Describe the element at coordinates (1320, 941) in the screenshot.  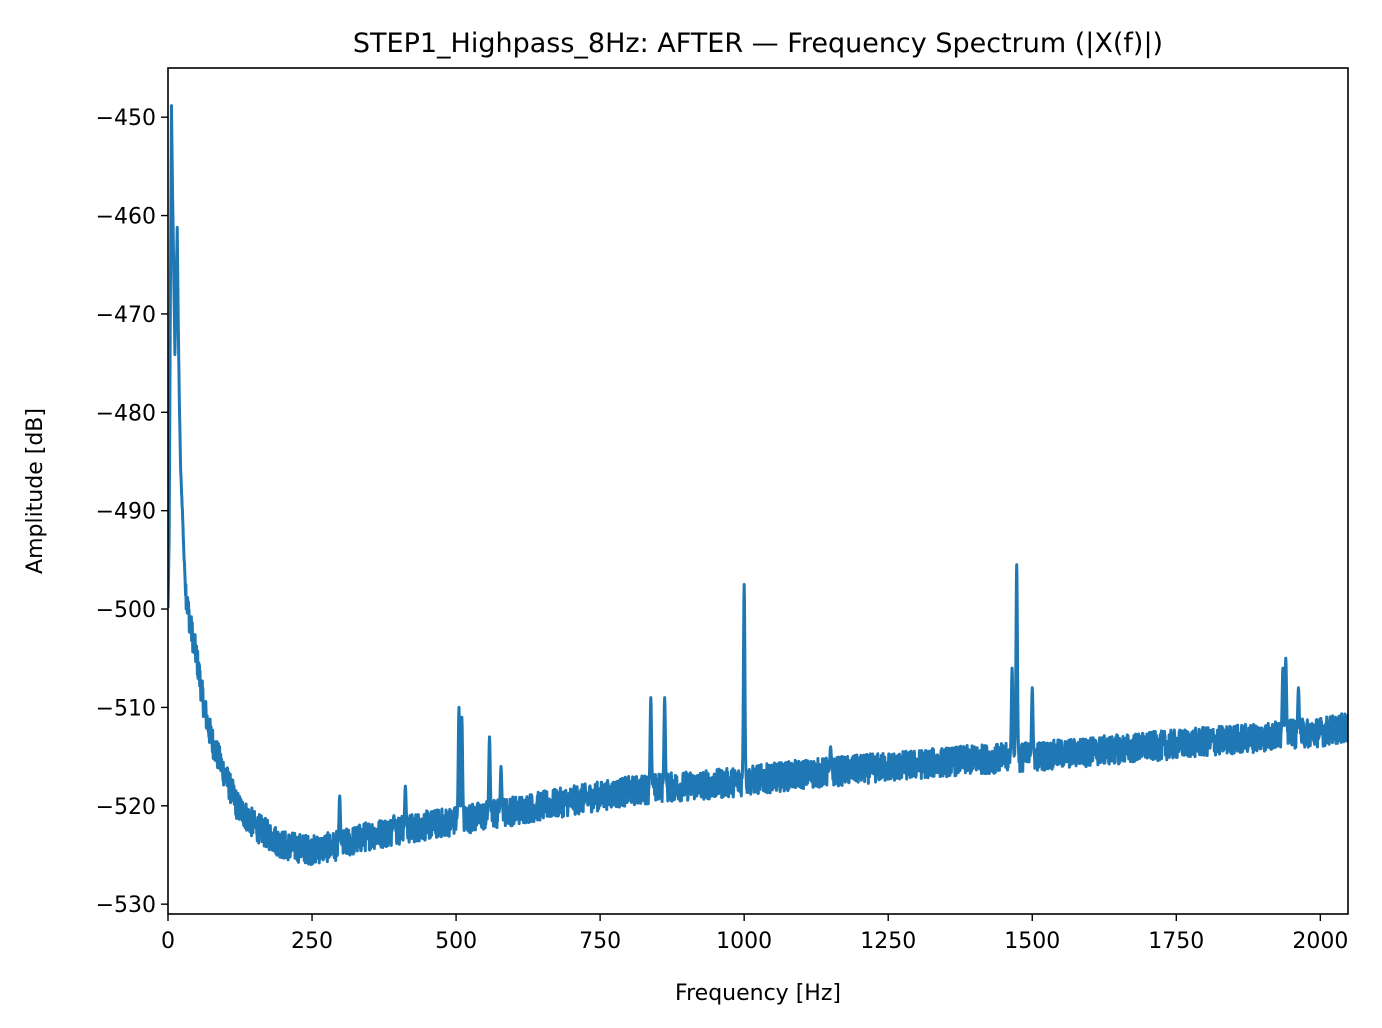
I see `x-tick-label: 2000` at that location.